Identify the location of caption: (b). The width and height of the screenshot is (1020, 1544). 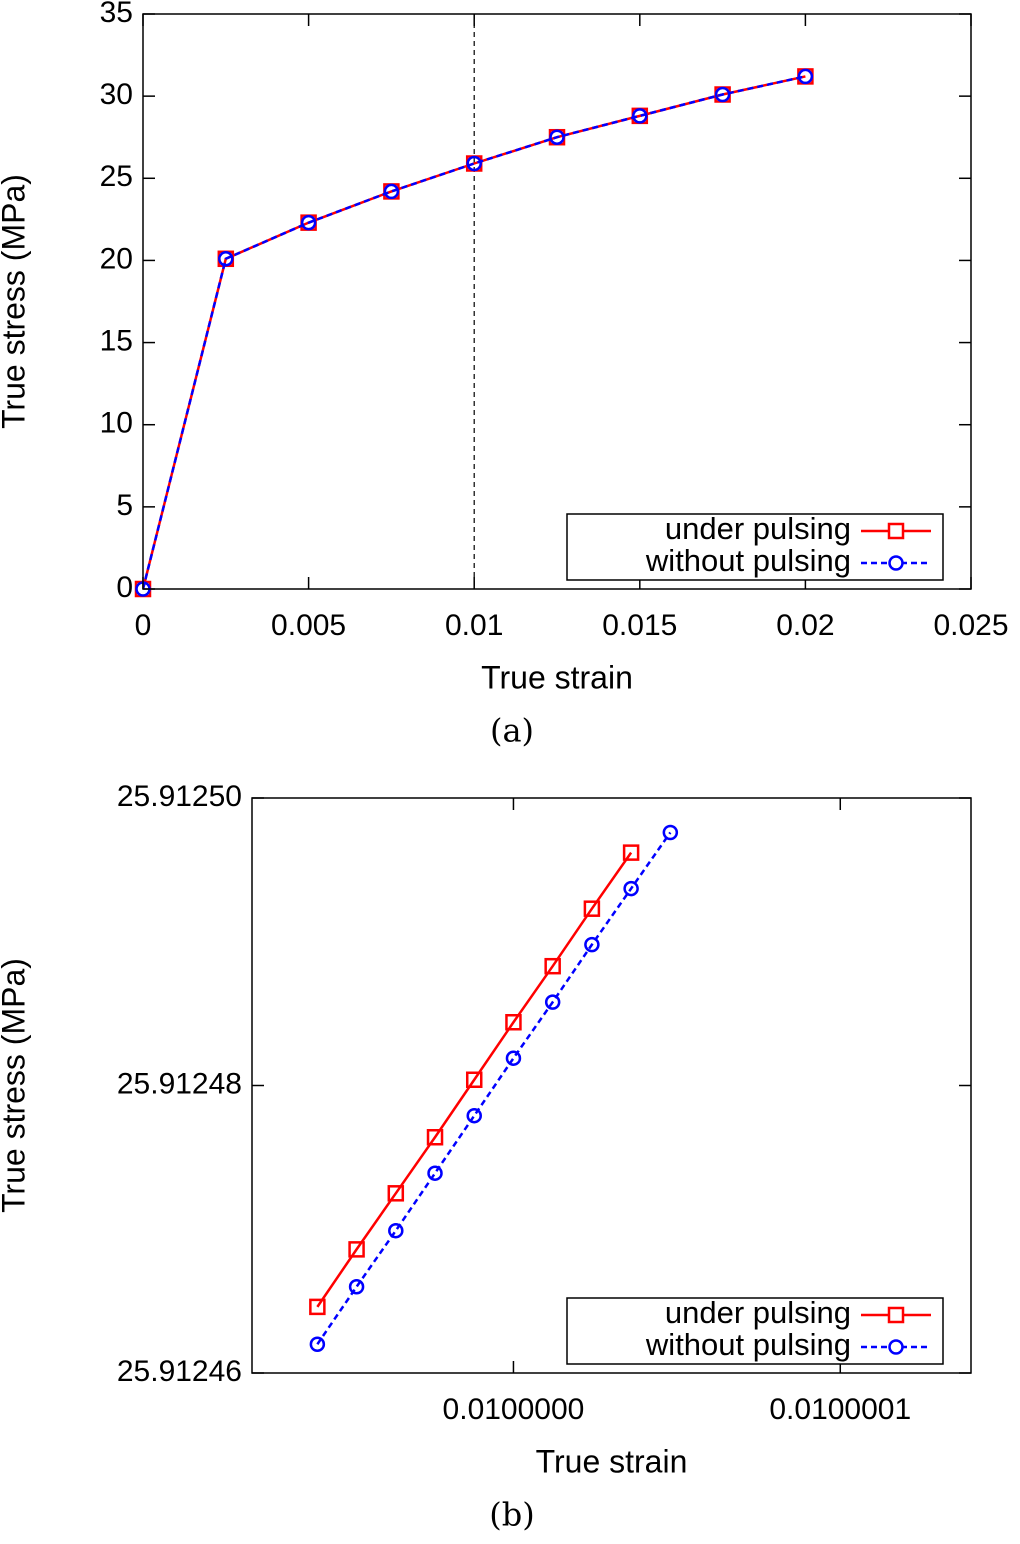
(511, 1515).